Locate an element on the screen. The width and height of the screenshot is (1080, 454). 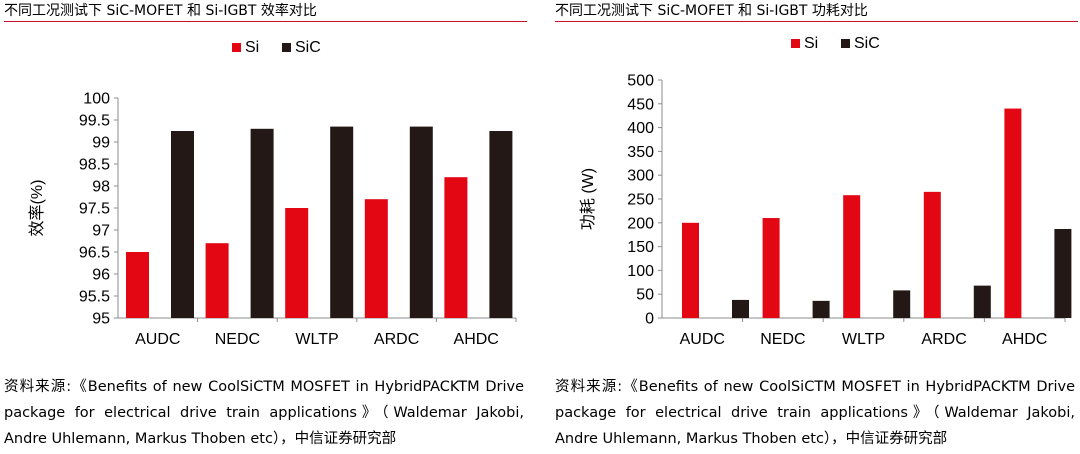
y-tick-label: 95 is located at coordinates (101, 319).